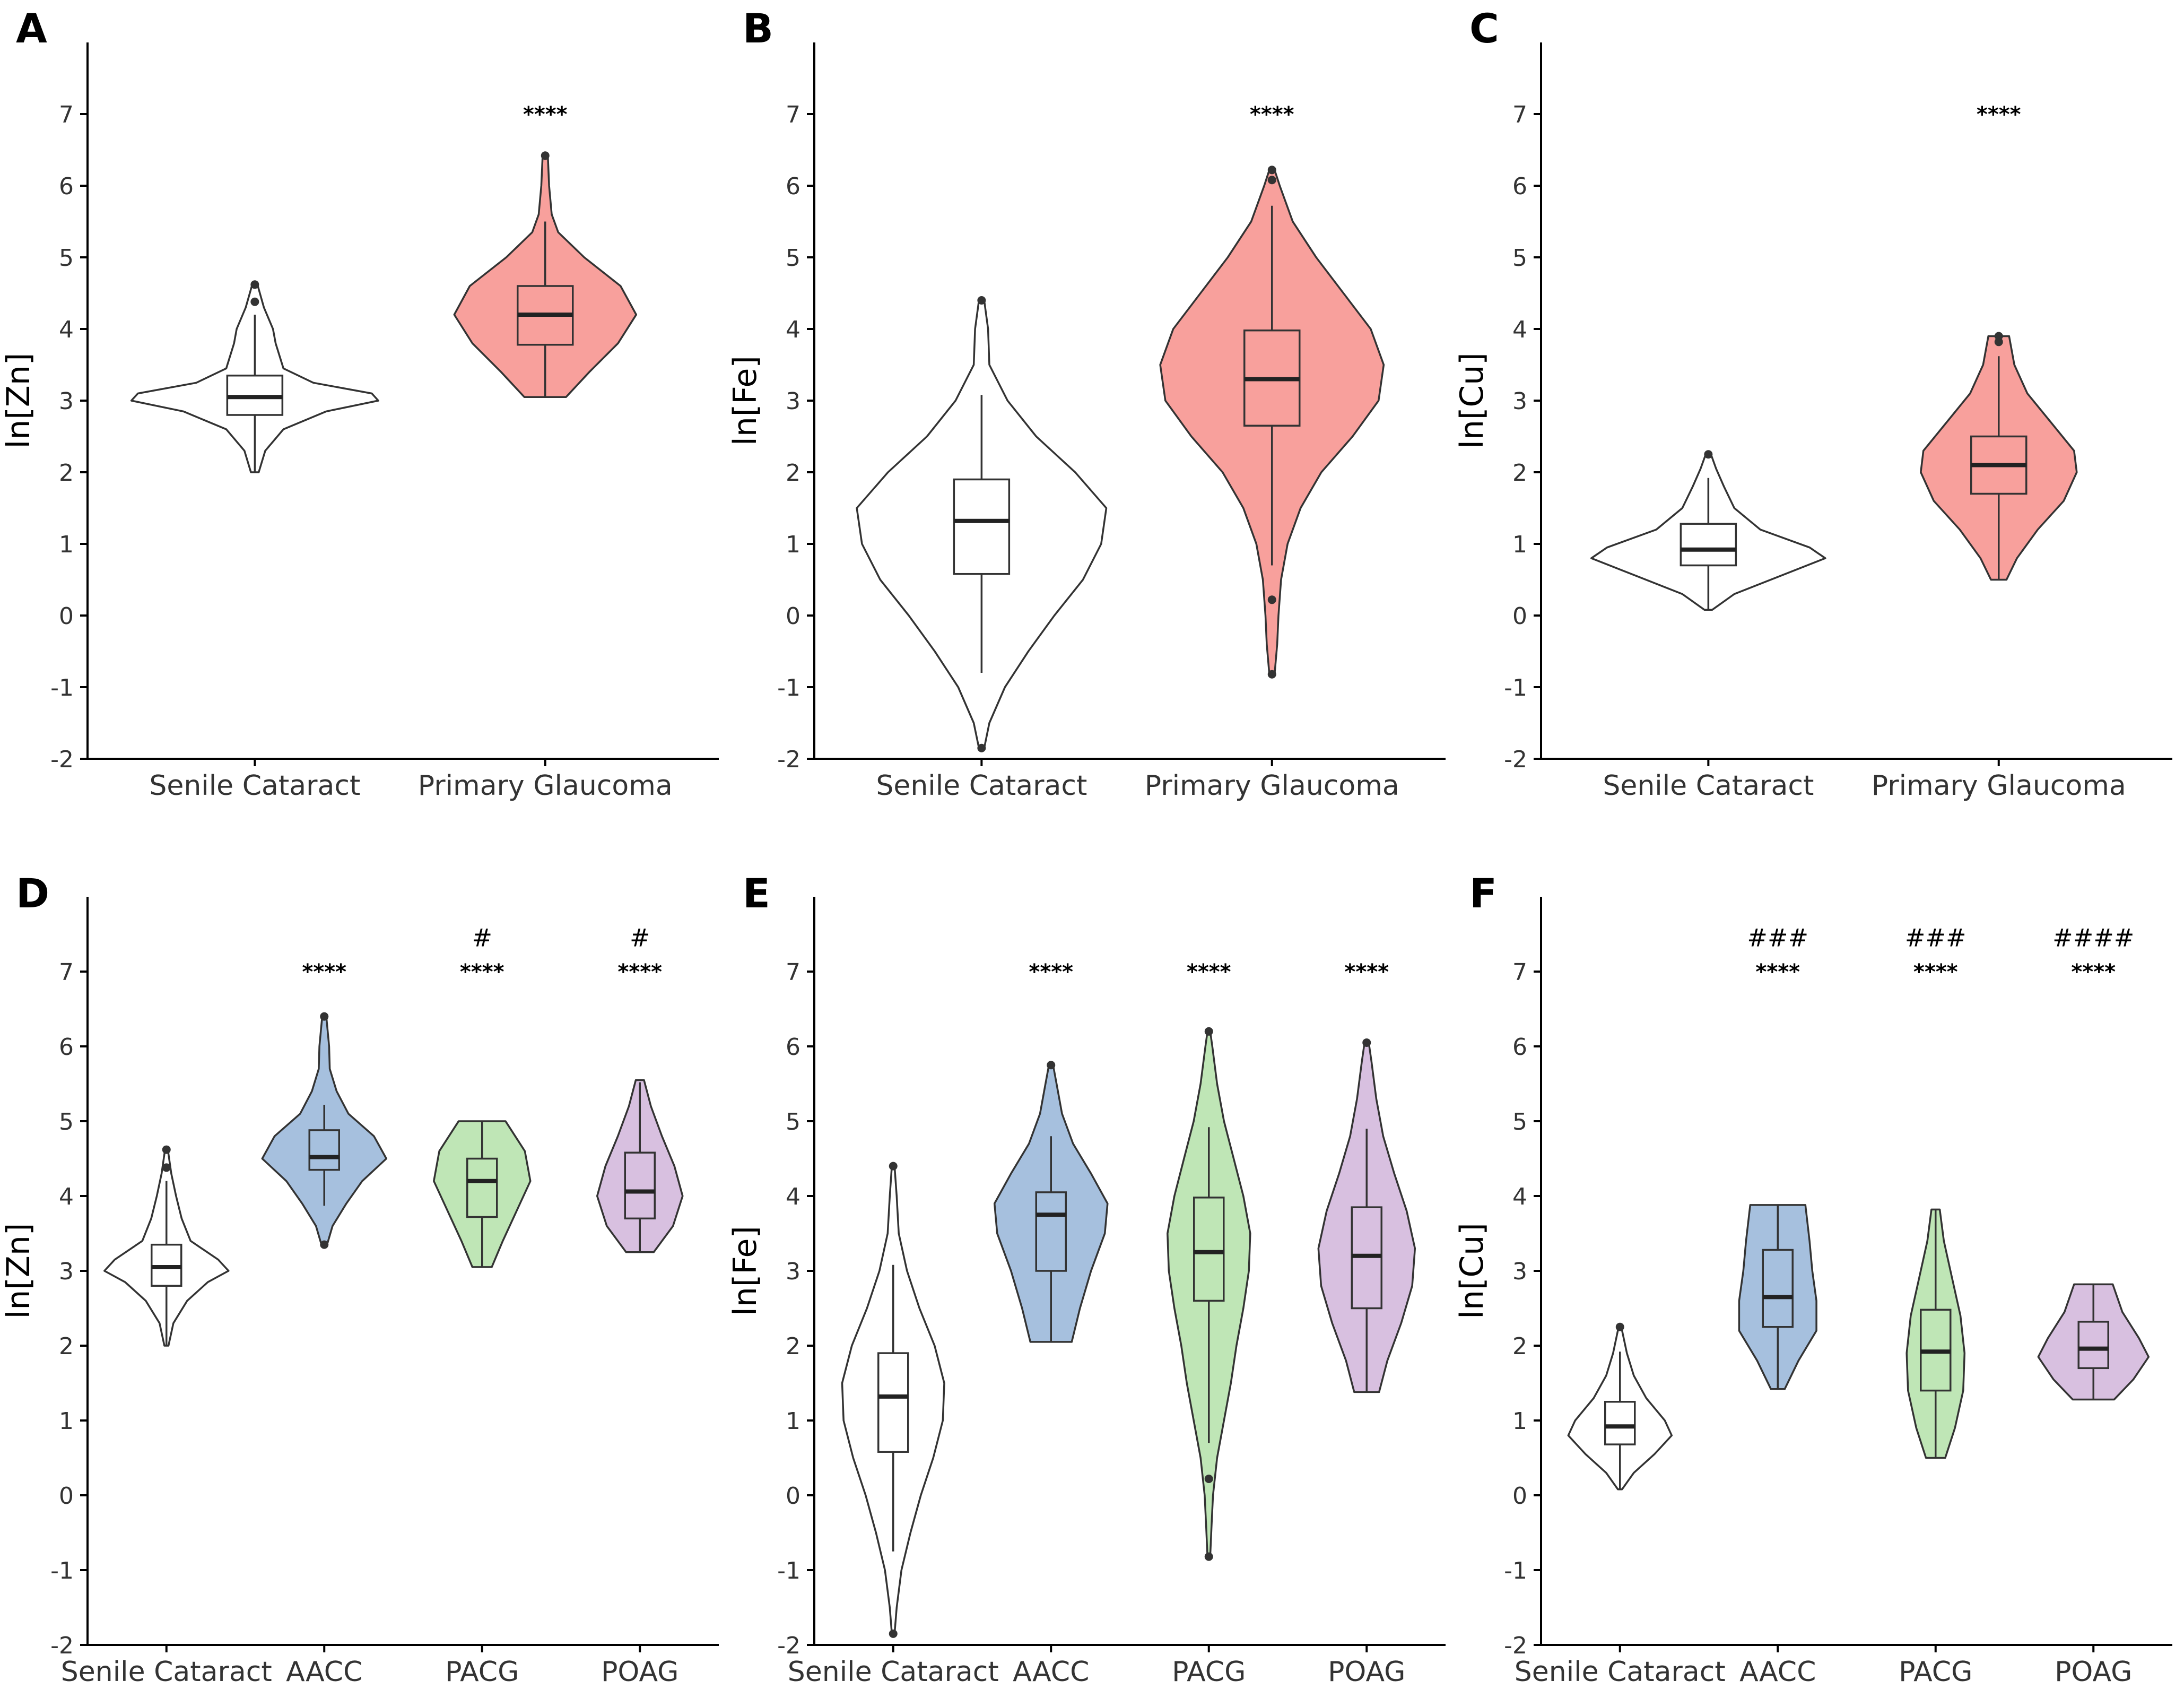 This screenshot has height=1698, width=2184. I want to click on group-poag: **** ####, so click(2093, 1162).